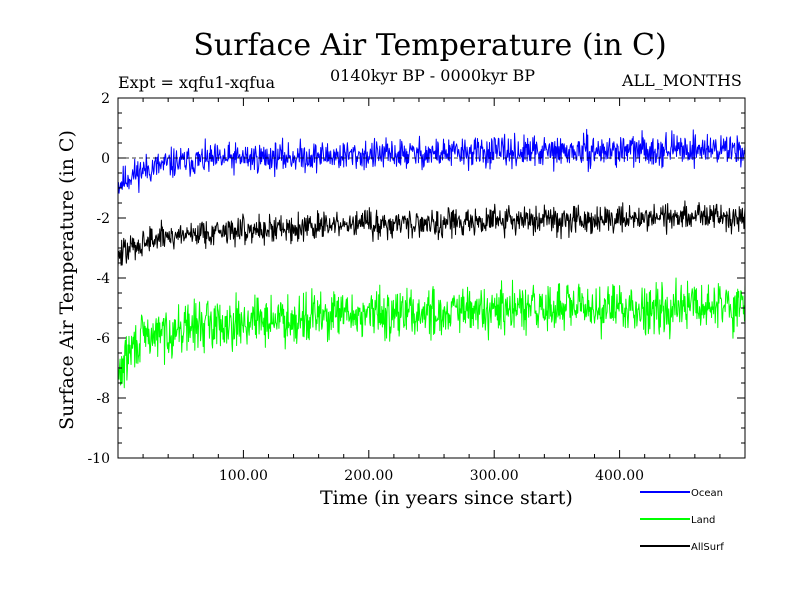 Image resolution: width=800 pixels, height=600 pixels. I want to click on months-label: ALL_MONTHS, so click(682, 80).